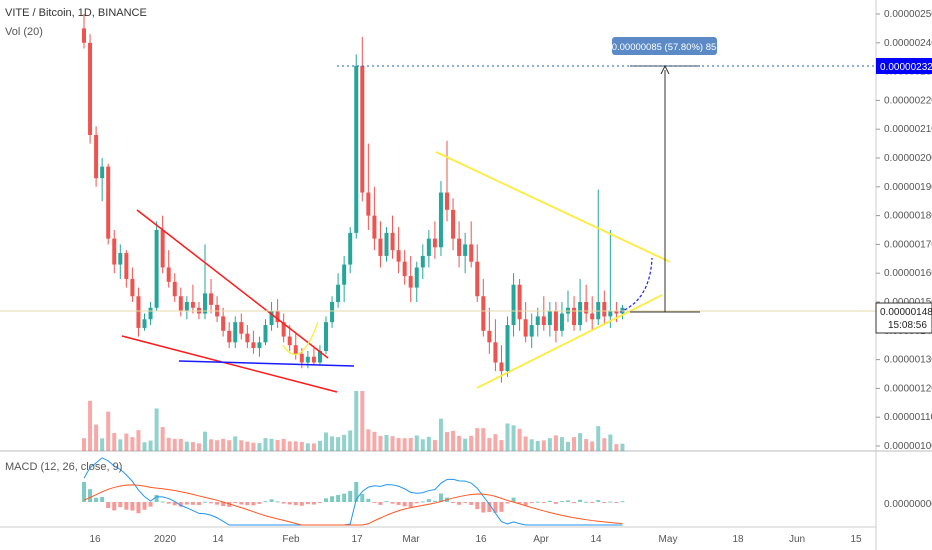  Describe the element at coordinates (856, 539) in the screenshot. I see `x-tick-label: 15` at that location.